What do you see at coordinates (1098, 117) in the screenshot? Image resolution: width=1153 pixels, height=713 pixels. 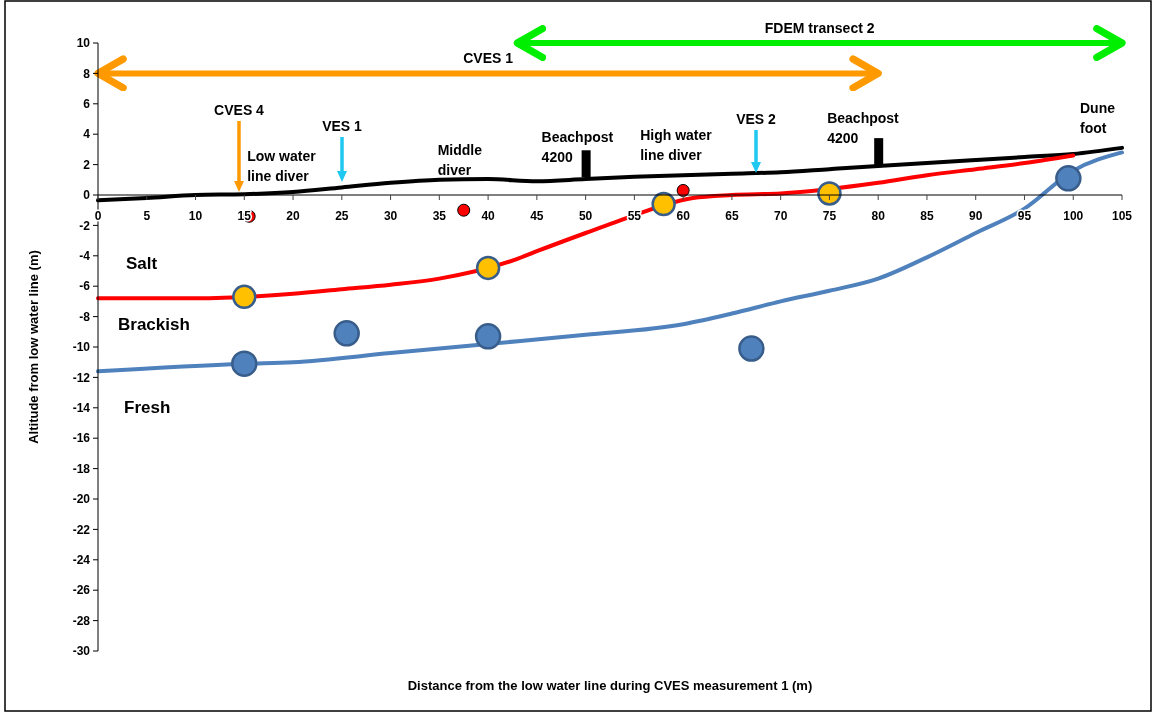 I see `annotation: Dune foot` at bounding box center [1098, 117].